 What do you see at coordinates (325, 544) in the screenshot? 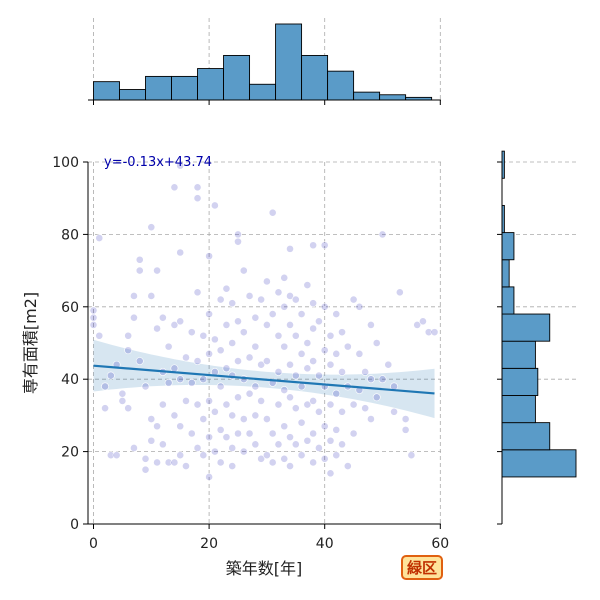
I see `x-tick-label-2: 40` at bounding box center [325, 544].